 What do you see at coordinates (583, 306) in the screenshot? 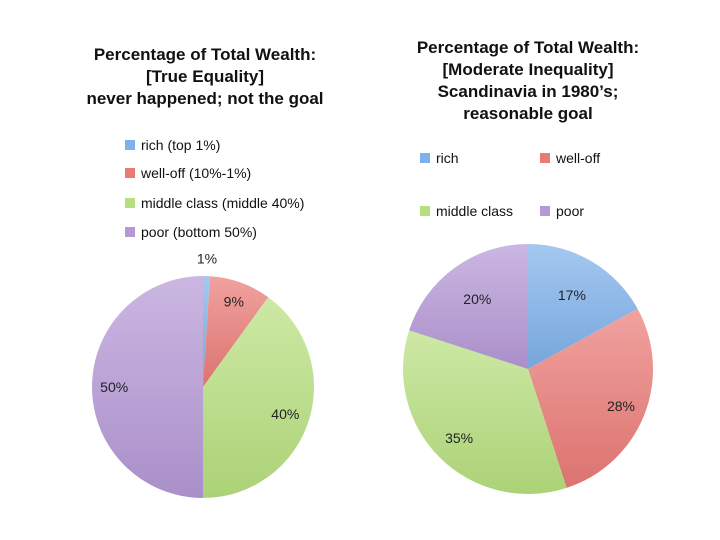
I see `pie-slice-rich` at bounding box center [583, 306].